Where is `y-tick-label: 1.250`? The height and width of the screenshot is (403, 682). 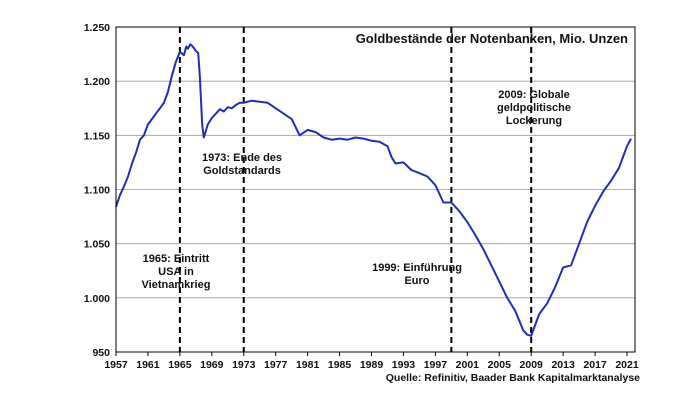 y-tick-label: 1.250 is located at coordinates (97, 28).